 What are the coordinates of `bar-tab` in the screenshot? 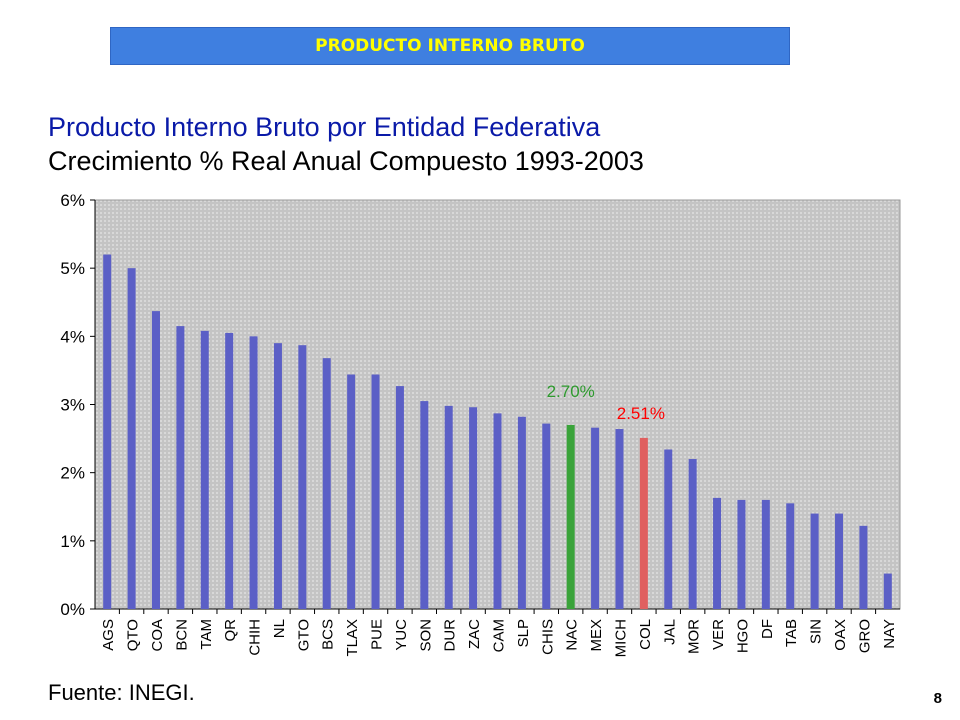 It's located at (790, 556).